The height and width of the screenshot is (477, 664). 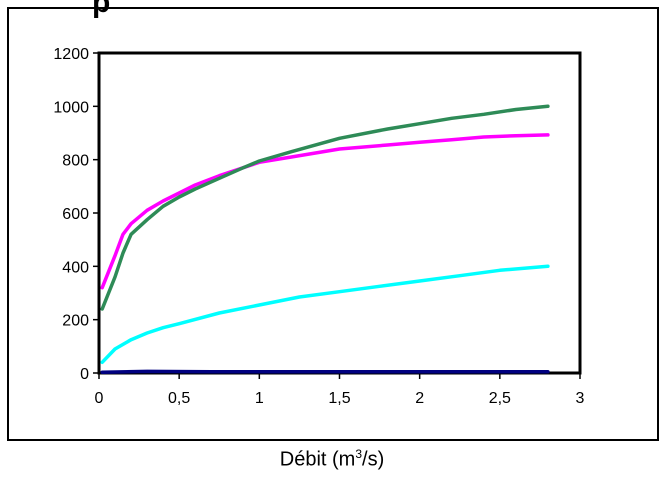 I want to click on x-axis-label: Débit (m3/s), so click(x=332, y=459).